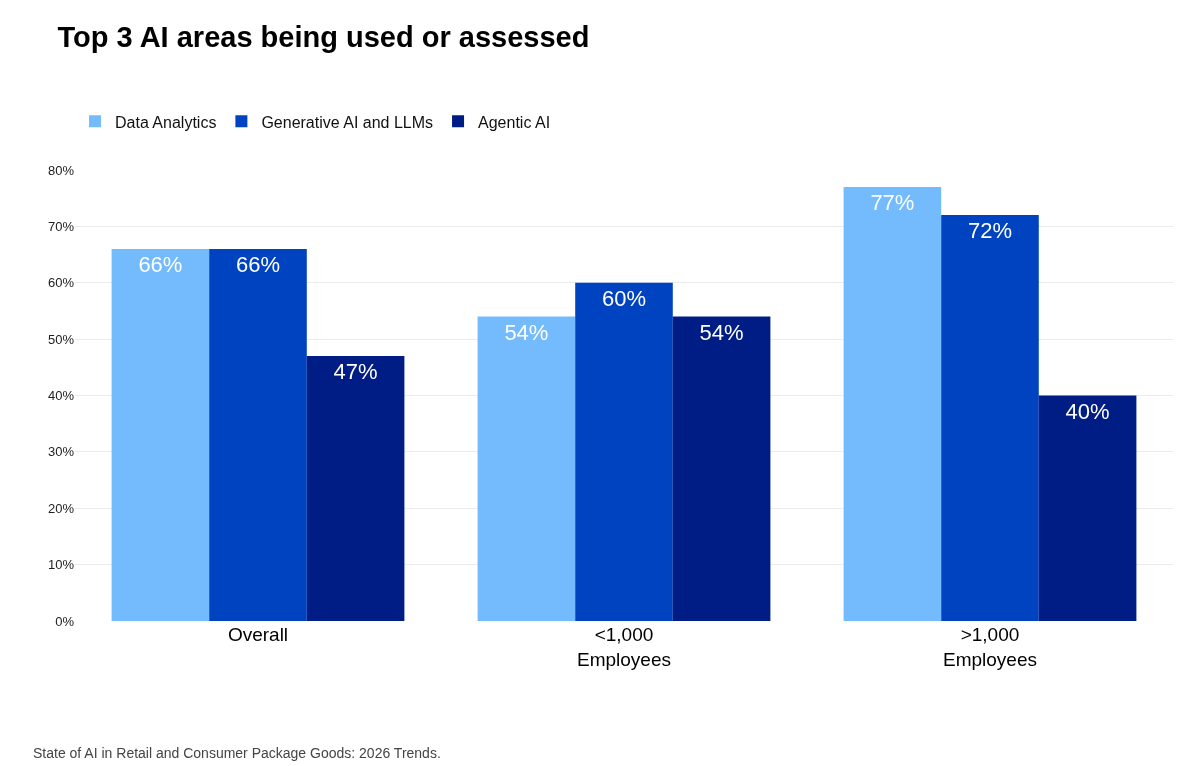 Image resolution: width=1198 pixels, height=766 pixels. Describe the element at coordinates (61, 452) in the screenshot. I see `y-tick-label: 30%` at that location.